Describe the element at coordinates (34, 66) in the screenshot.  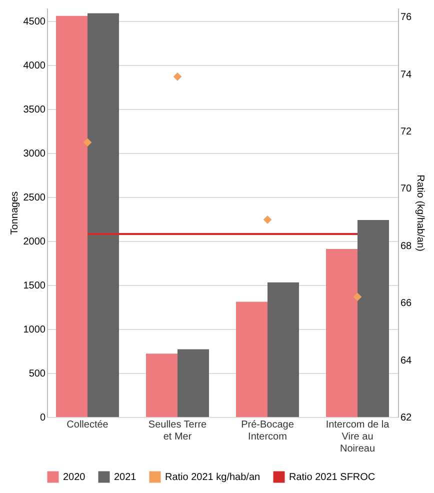
I see `y-tick-label: 4000` at that location.